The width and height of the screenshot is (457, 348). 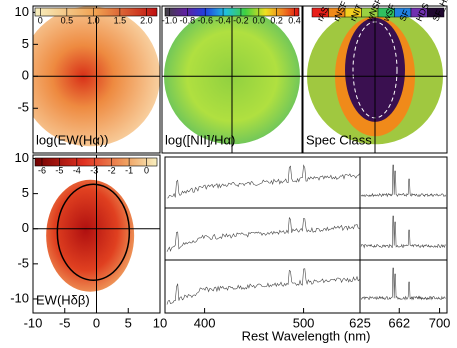 What do you see at coordinates (19, 297) in the screenshot?
I see `y-tick-label: -10` at bounding box center [19, 297].